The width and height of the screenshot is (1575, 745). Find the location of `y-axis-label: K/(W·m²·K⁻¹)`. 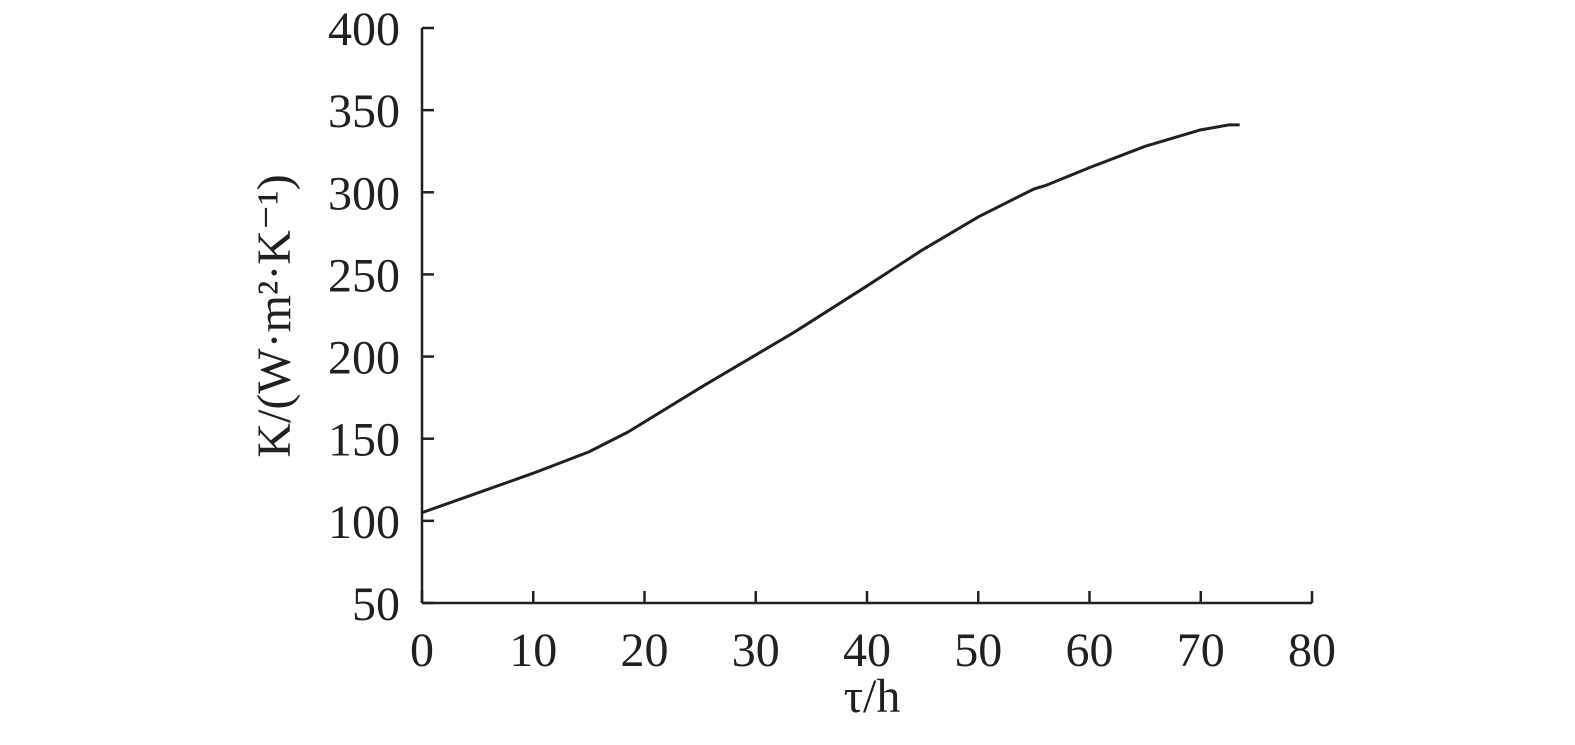

y-axis-label: K/(W·m²·K⁻¹) is located at coordinates (274, 315).